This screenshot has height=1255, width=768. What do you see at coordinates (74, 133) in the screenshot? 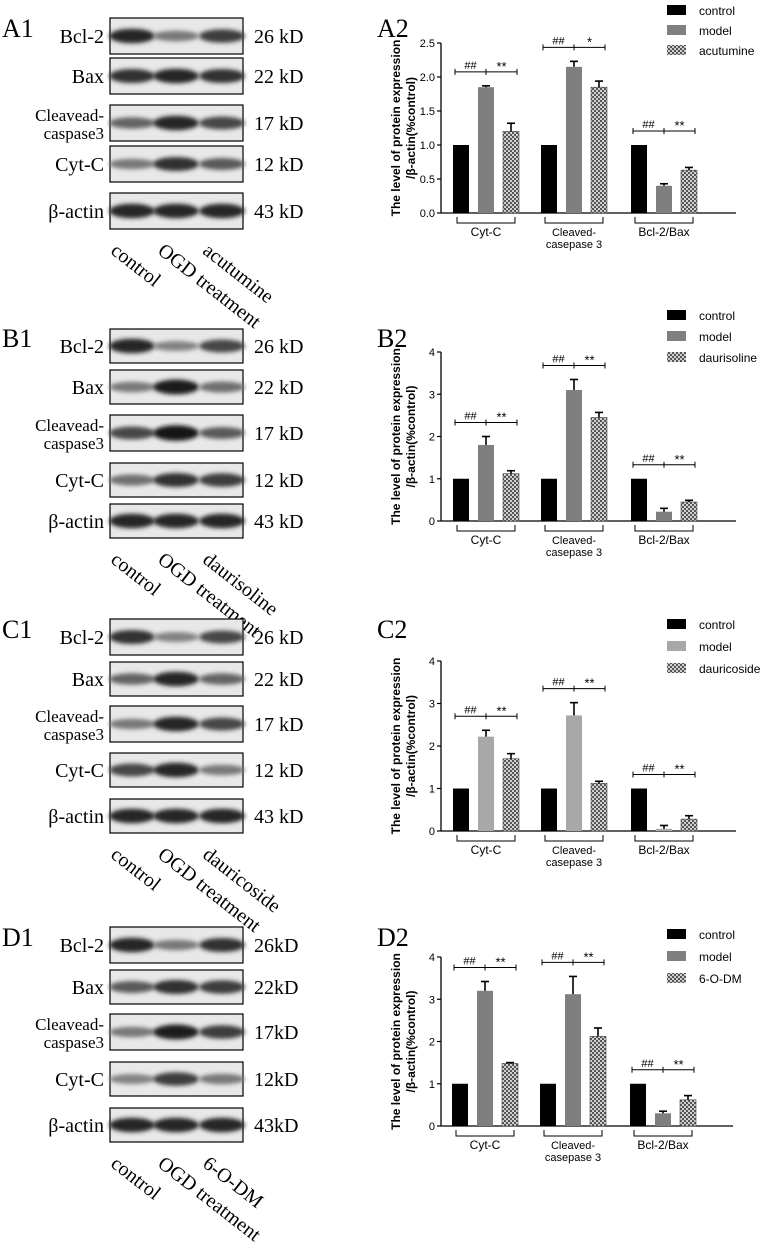
I see `protein-label: caspase3` at bounding box center [74, 133].